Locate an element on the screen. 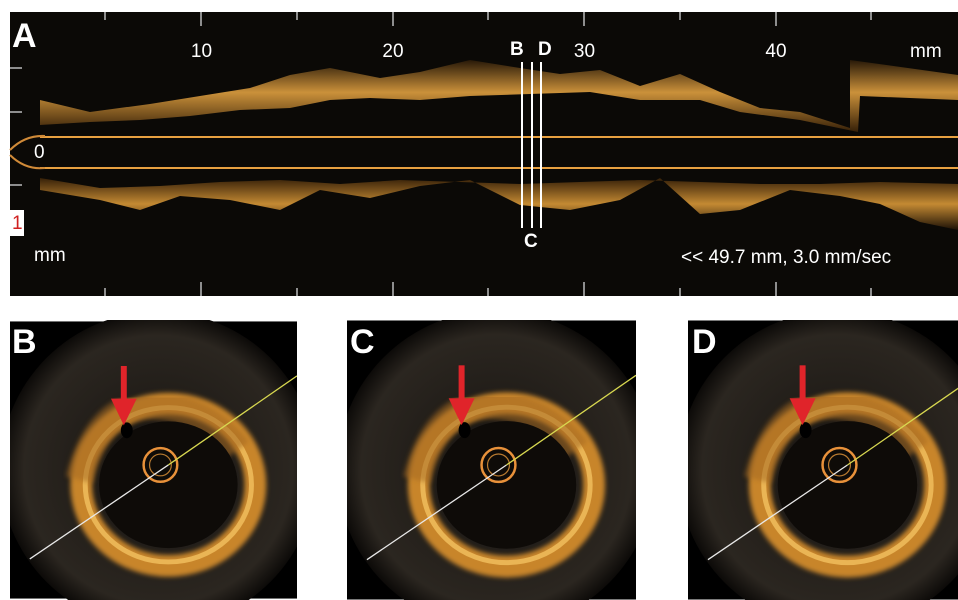 Image resolution: width=958 pixels, height=600 pixels. depth-label: 1 is located at coordinates (17, 223).